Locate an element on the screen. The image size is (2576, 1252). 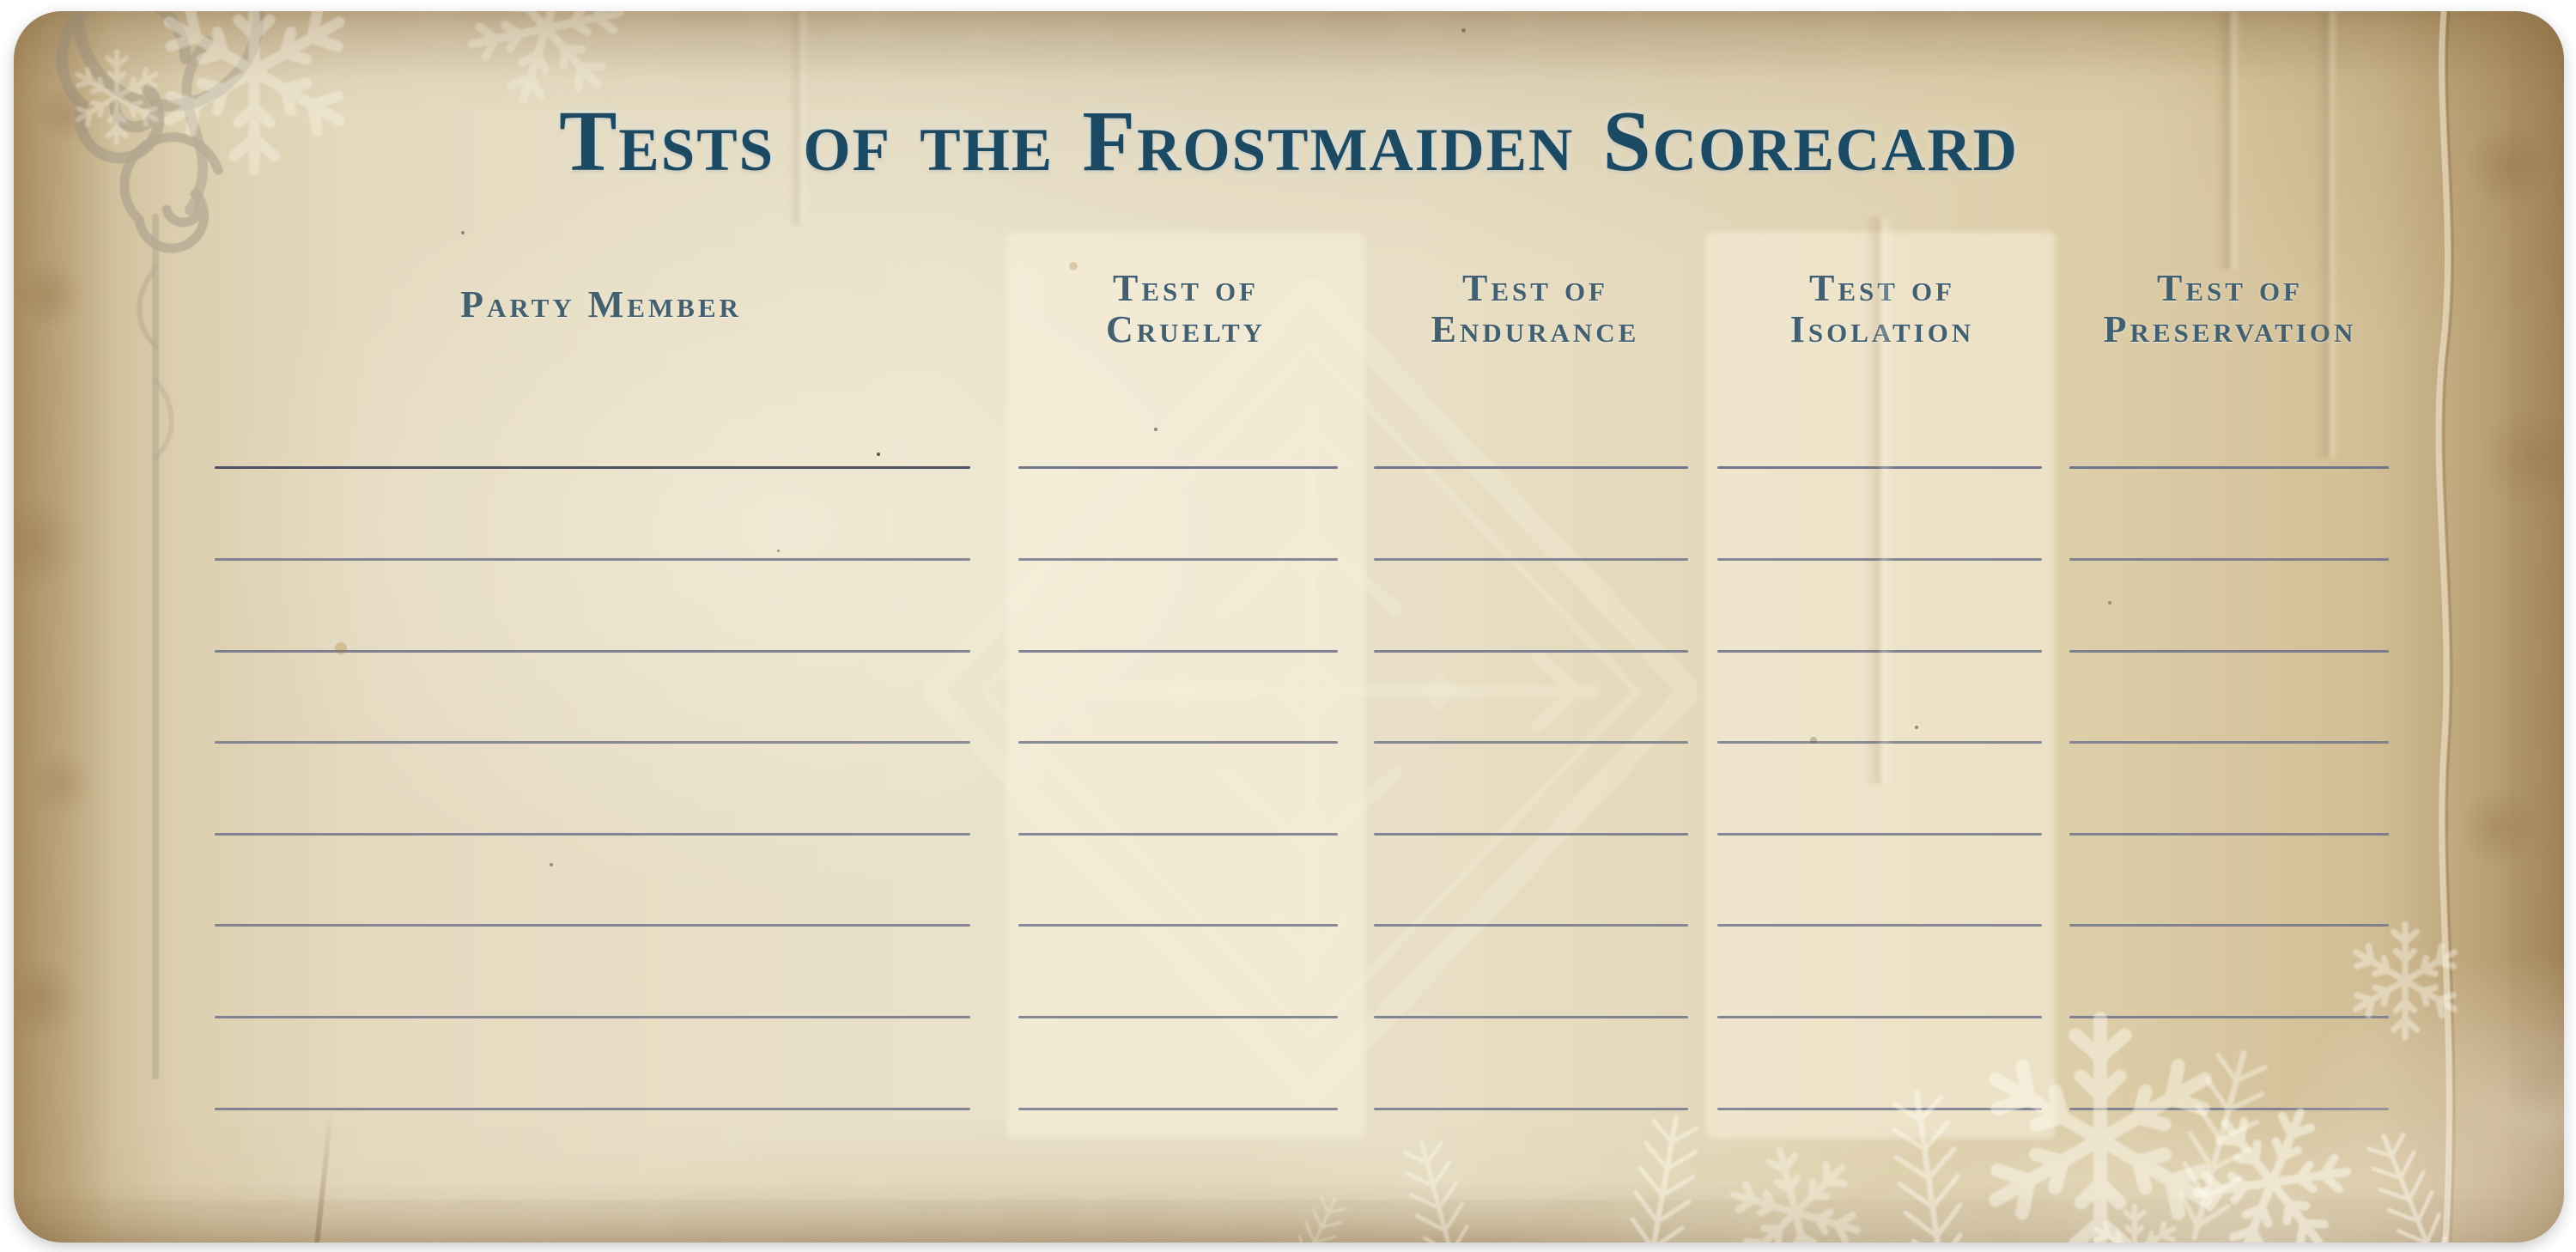
score-line-party-member-row6 is located at coordinates (592, 926).